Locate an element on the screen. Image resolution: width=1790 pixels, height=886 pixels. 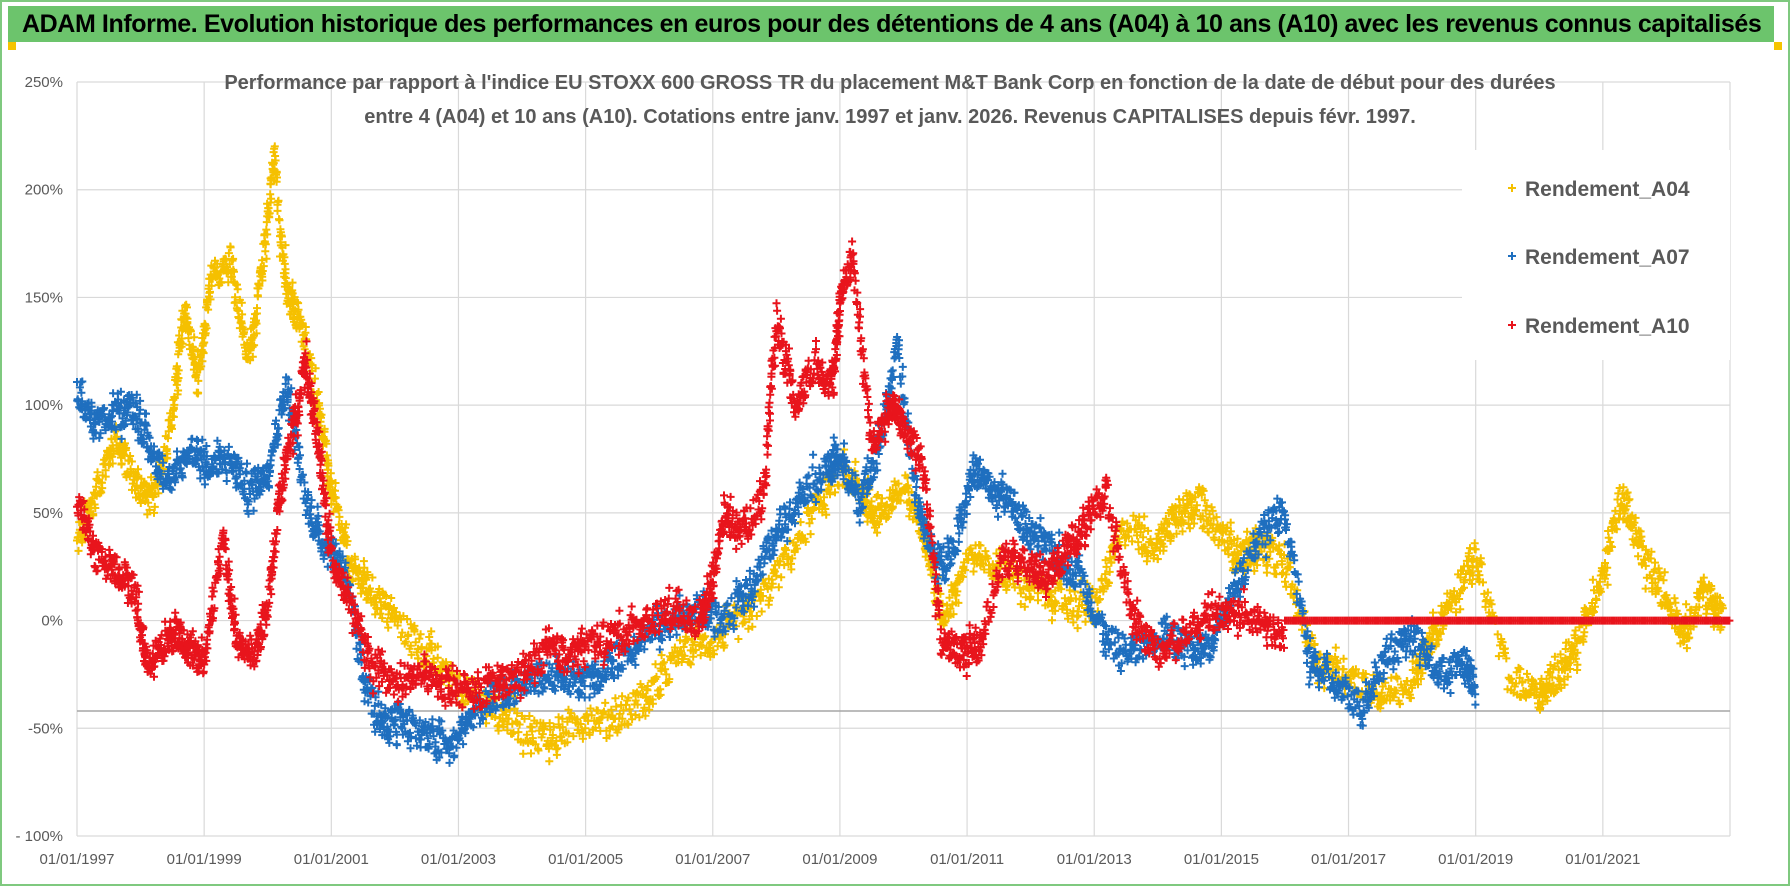
y-tick-label: -50% is located at coordinates (45, 728).